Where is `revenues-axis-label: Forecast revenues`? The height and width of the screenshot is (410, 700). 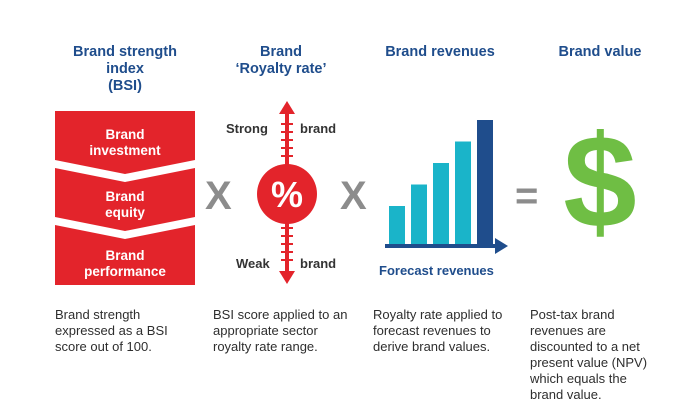 revenues-axis-label: Forecast revenues is located at coordinates (436, 270).